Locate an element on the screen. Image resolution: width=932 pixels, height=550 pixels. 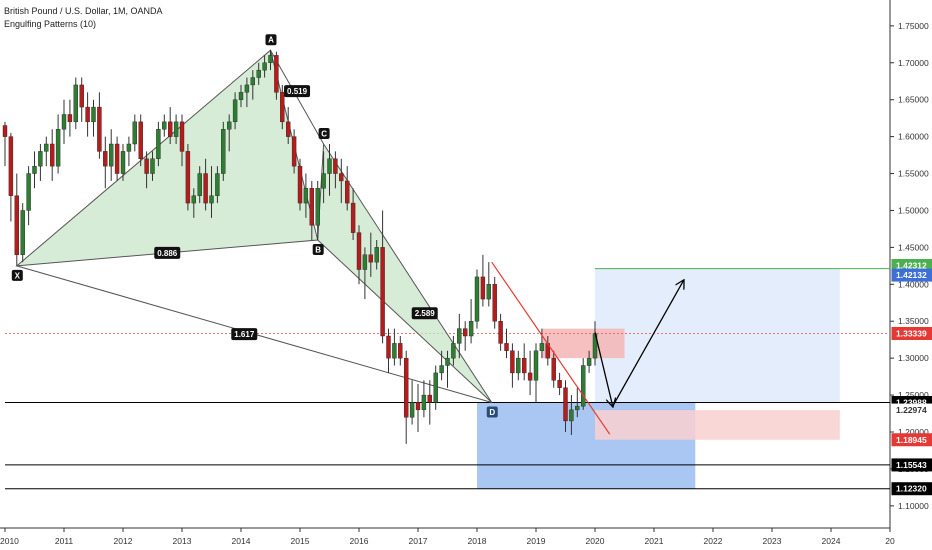
pattern-point-x is located at coordinates (17, 275).